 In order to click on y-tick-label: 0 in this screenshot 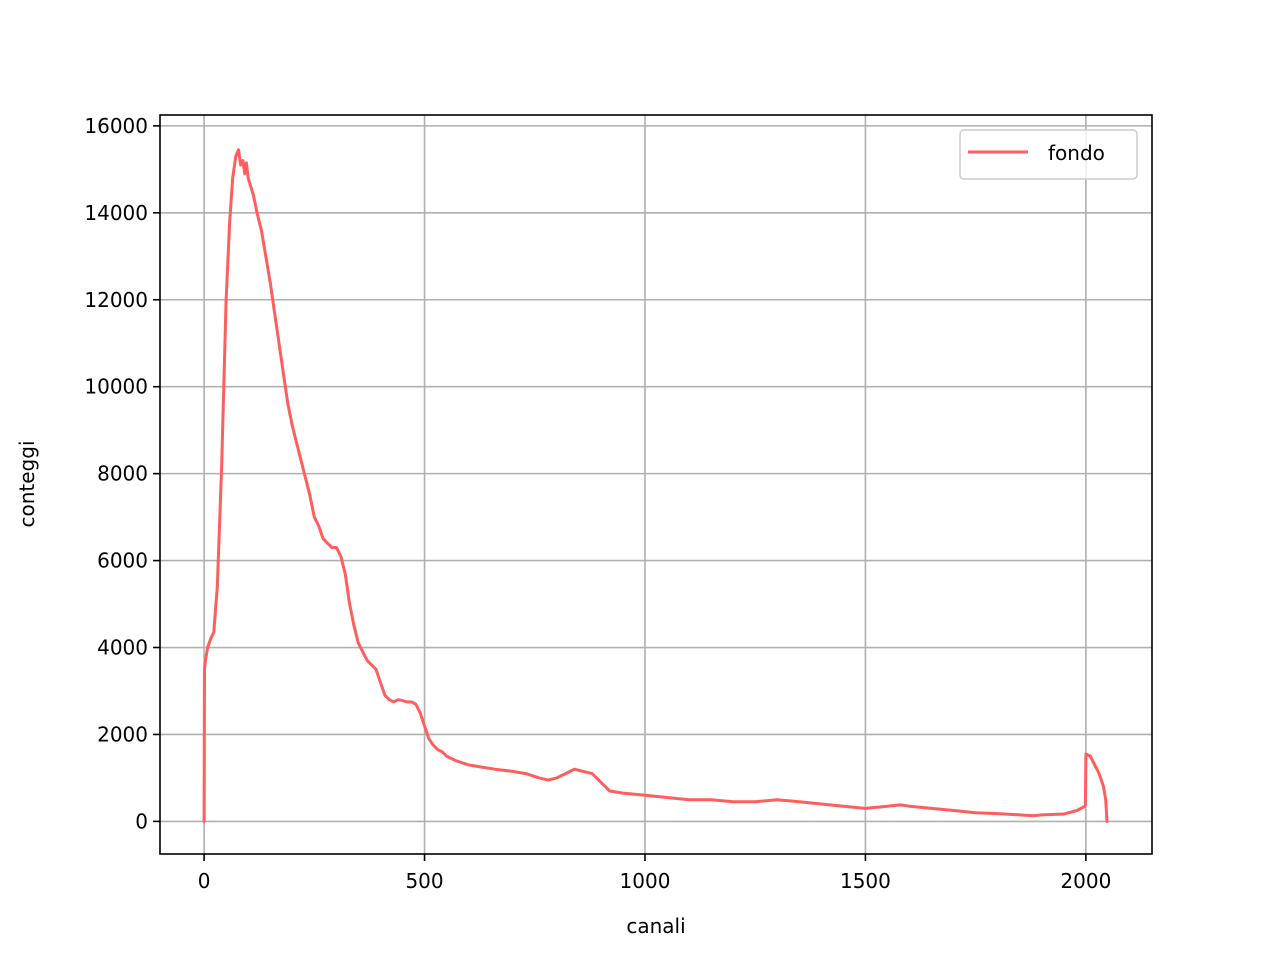, I will do `click(141, 821)`.